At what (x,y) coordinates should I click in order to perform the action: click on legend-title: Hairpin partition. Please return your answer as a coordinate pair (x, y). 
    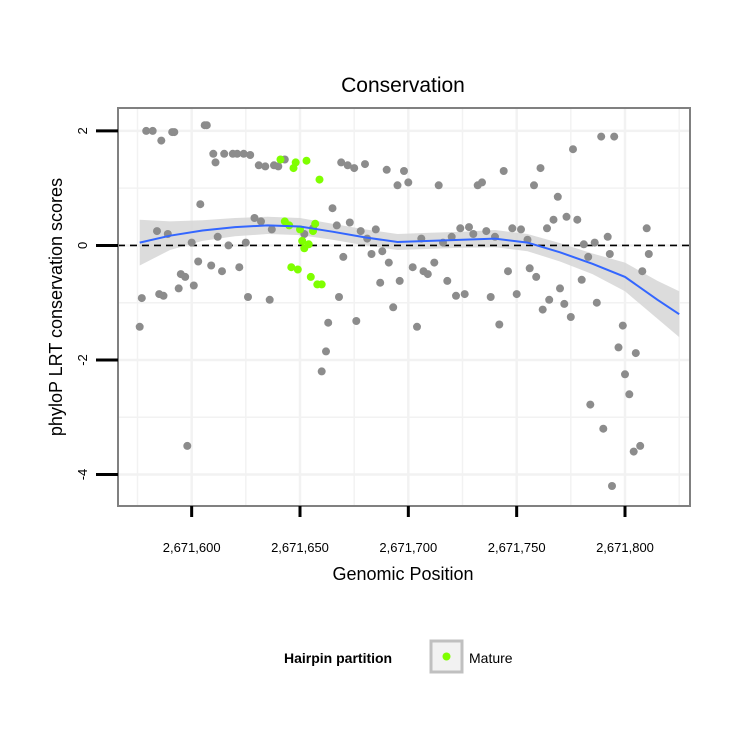
    Looking at the image, I should click on (338, 658).